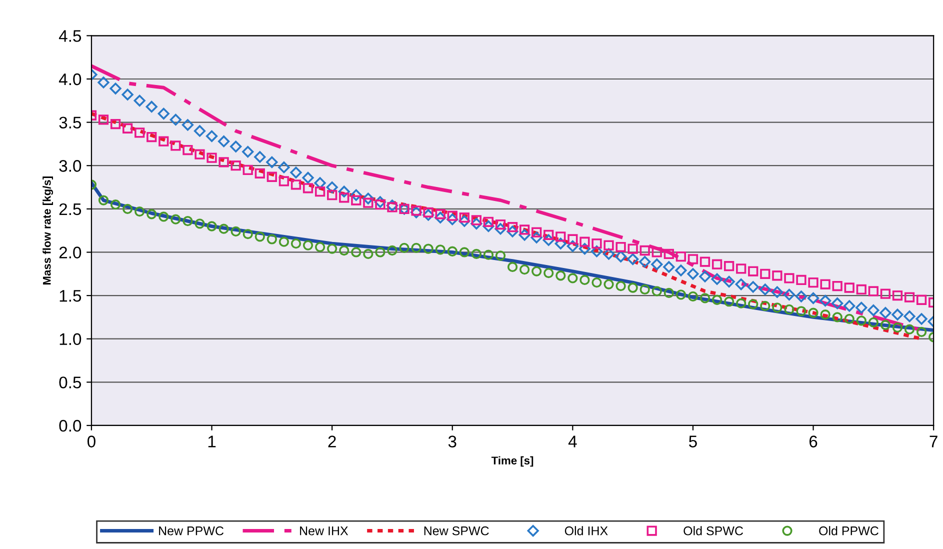 The image size is (943, 549). What do you see at coordinates (191, 531) in the screenshot?
I see `legend-label: New PPWC` at bounding box center [191, 531].